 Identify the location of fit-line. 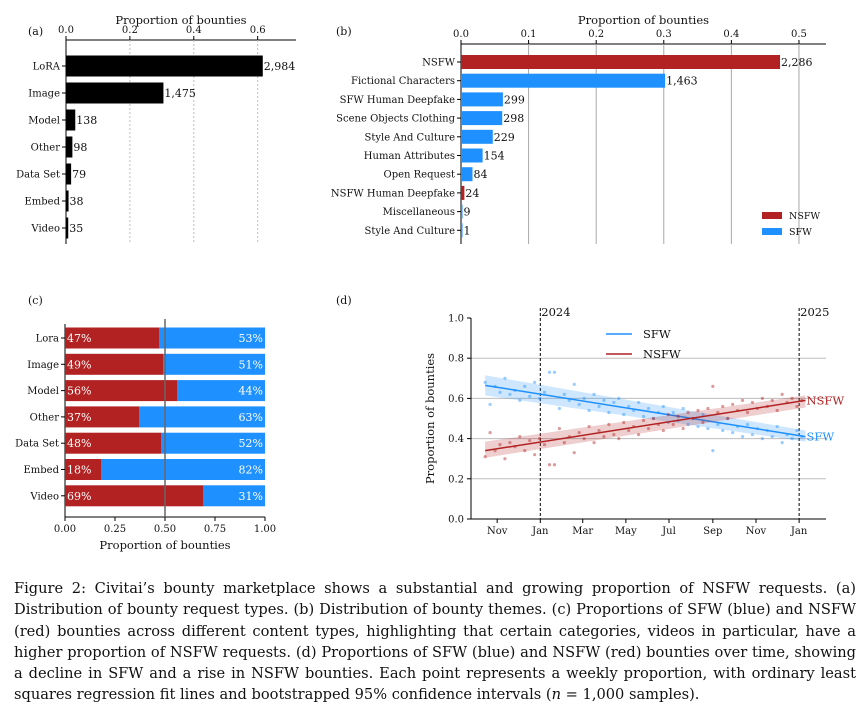
(645, 411).